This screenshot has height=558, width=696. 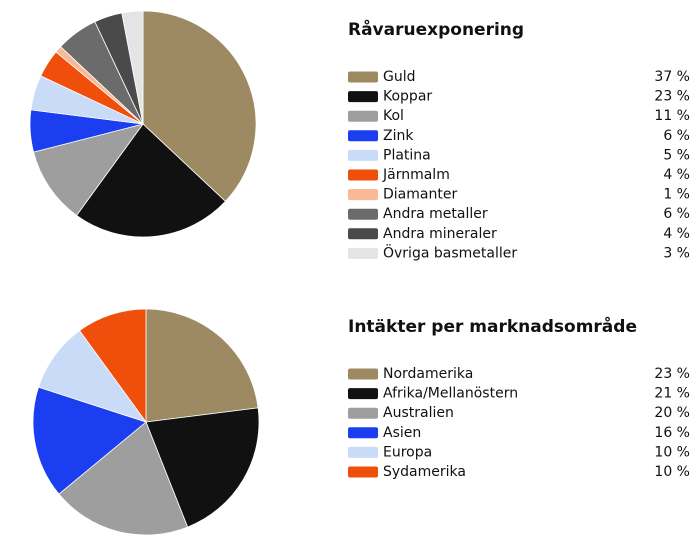 I want to click on legend-label: Koppar, so click(x=407, y=97).